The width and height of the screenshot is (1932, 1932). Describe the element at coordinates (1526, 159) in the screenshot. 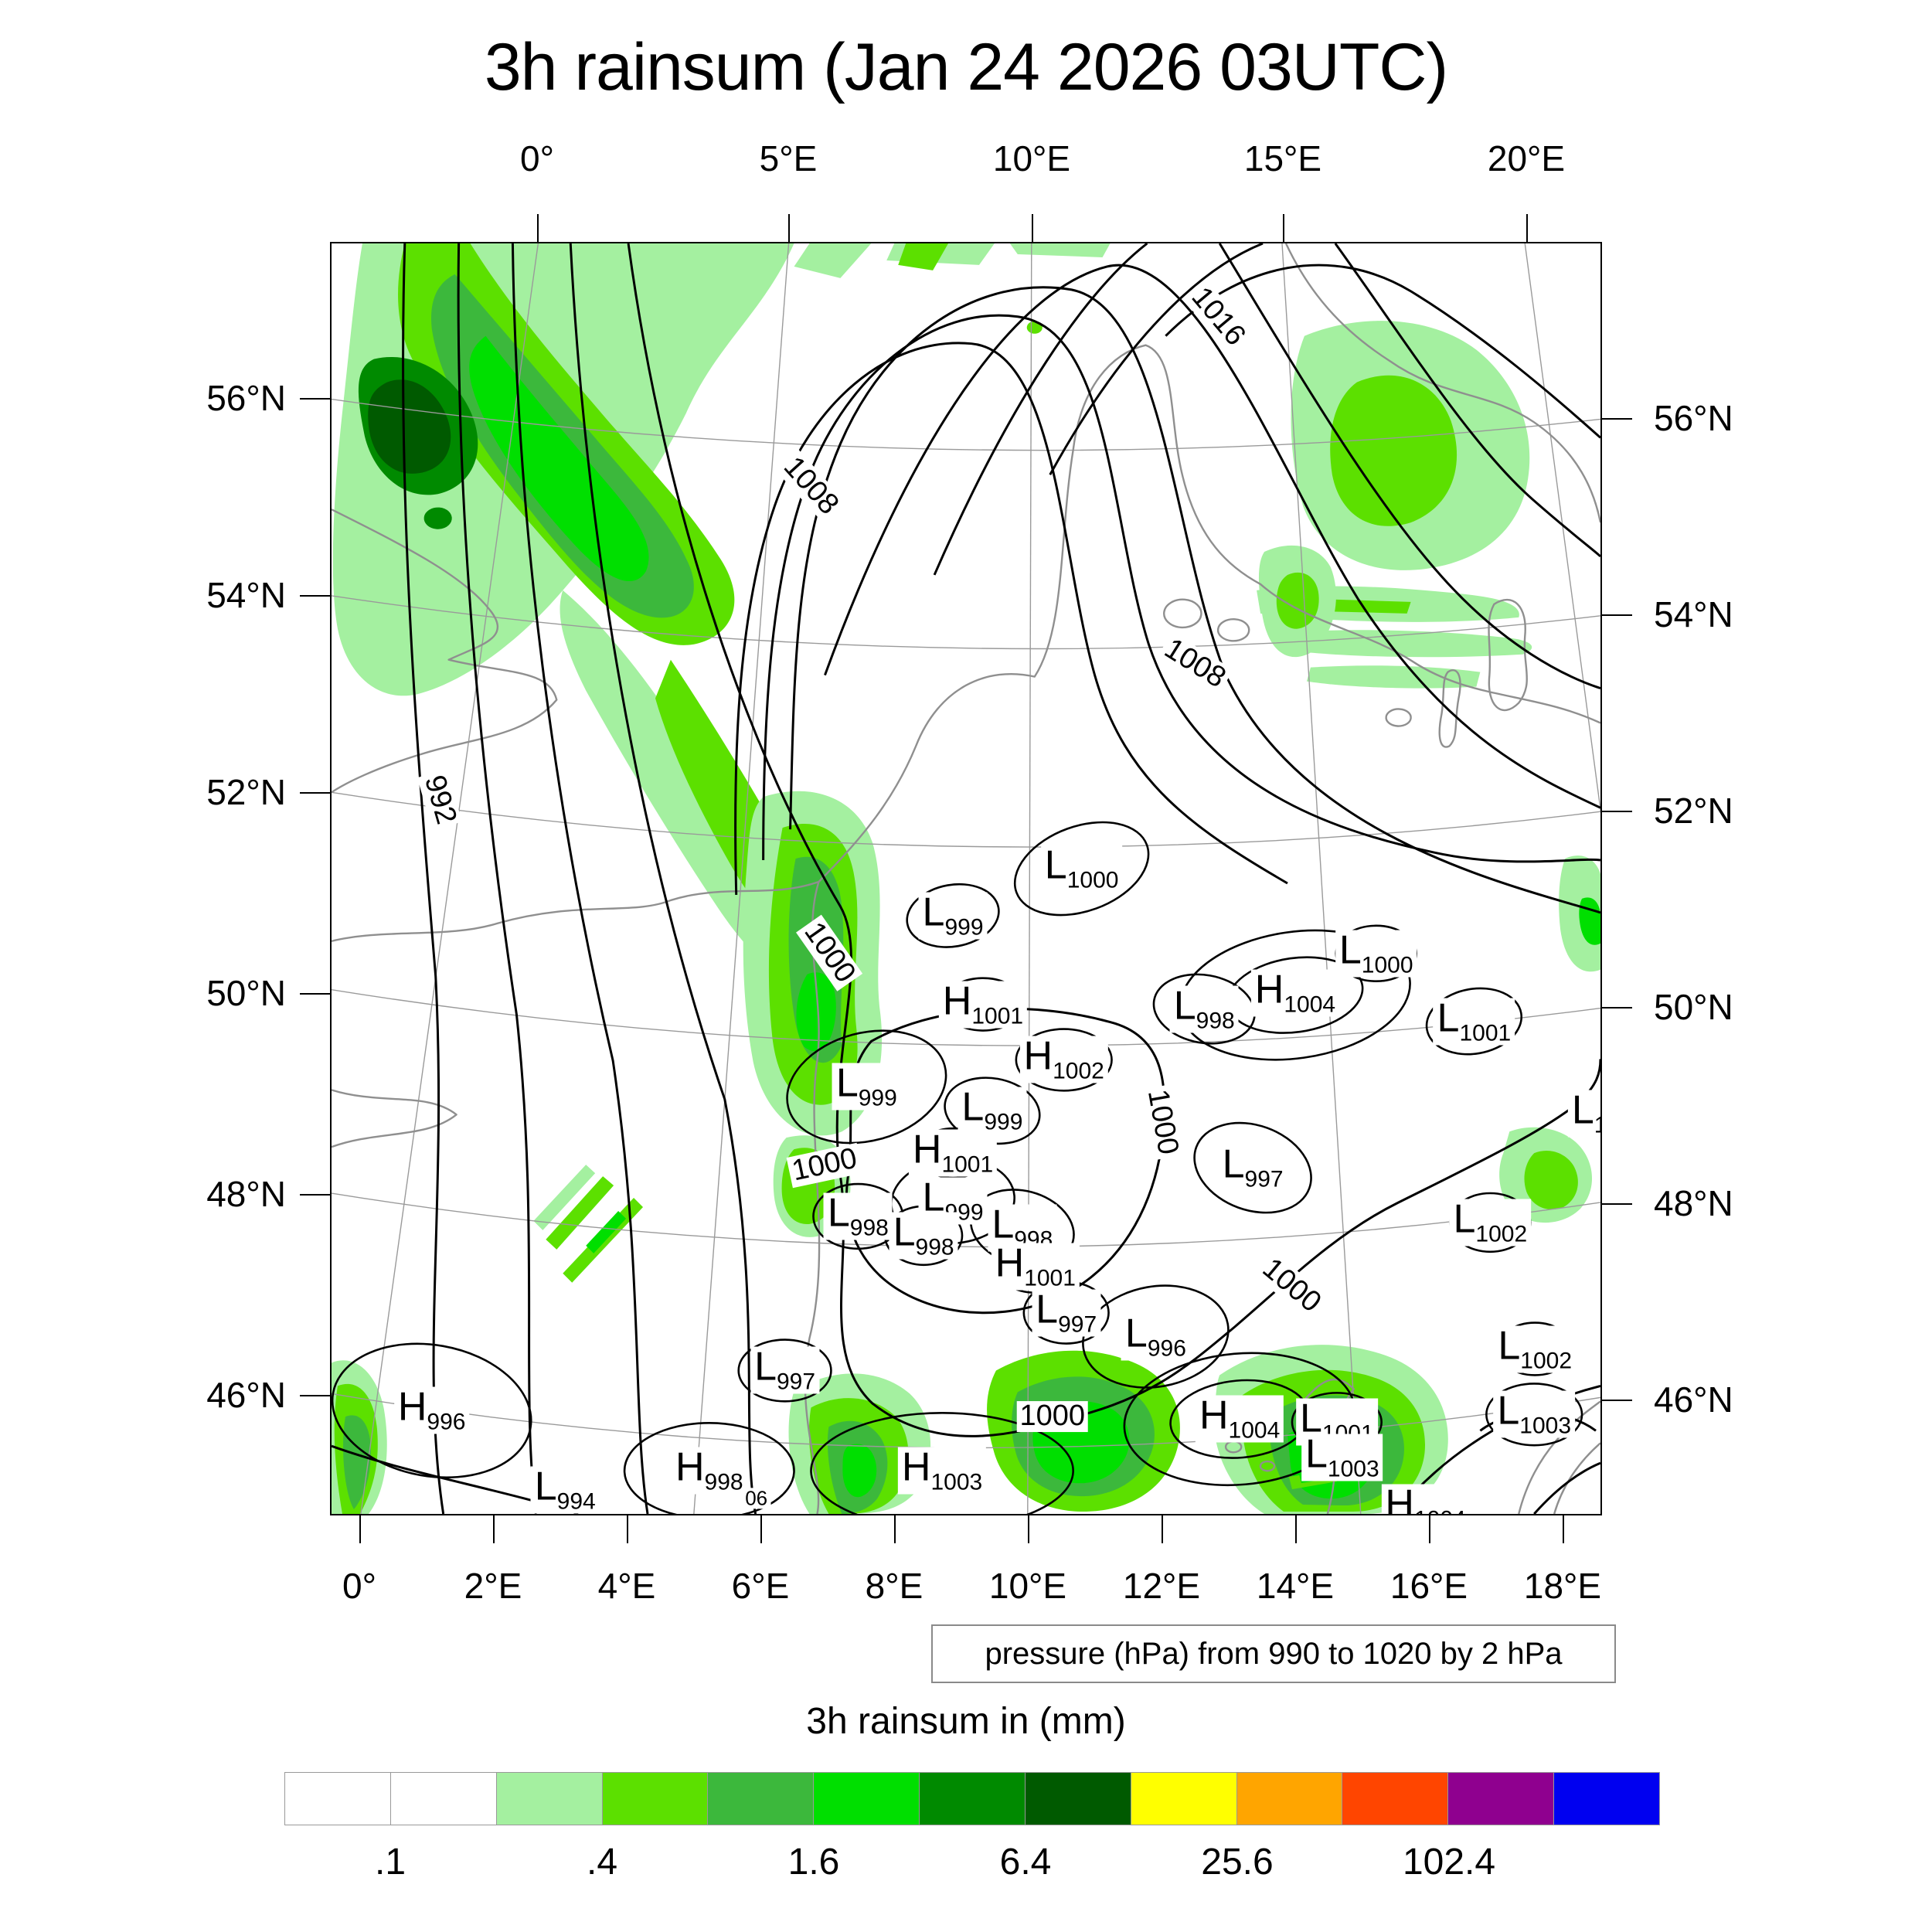

I see `top-axis-label: 20°E` at that location.